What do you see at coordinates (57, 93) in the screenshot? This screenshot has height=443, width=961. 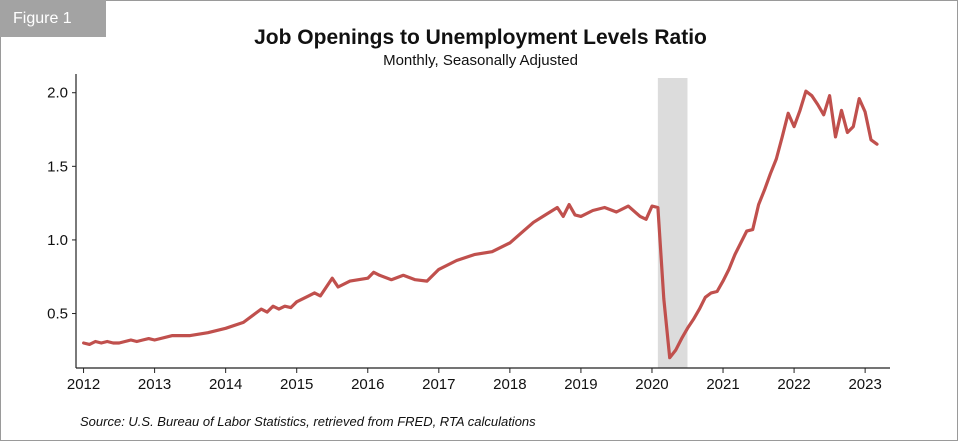 I see `y-tick-label: 2.0` at bounding box center [57, 93].